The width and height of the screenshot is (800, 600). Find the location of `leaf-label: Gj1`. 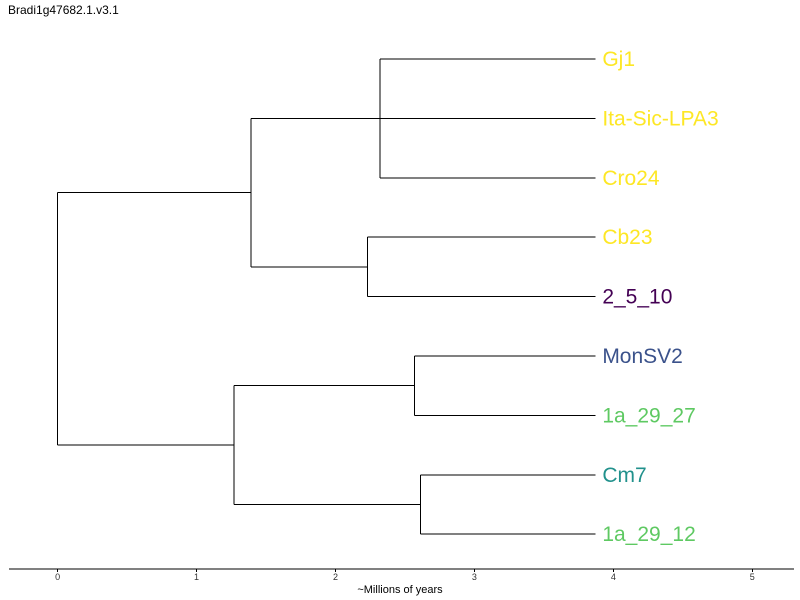

leaf-label: Gj1 is located at coordinates (618, 59).